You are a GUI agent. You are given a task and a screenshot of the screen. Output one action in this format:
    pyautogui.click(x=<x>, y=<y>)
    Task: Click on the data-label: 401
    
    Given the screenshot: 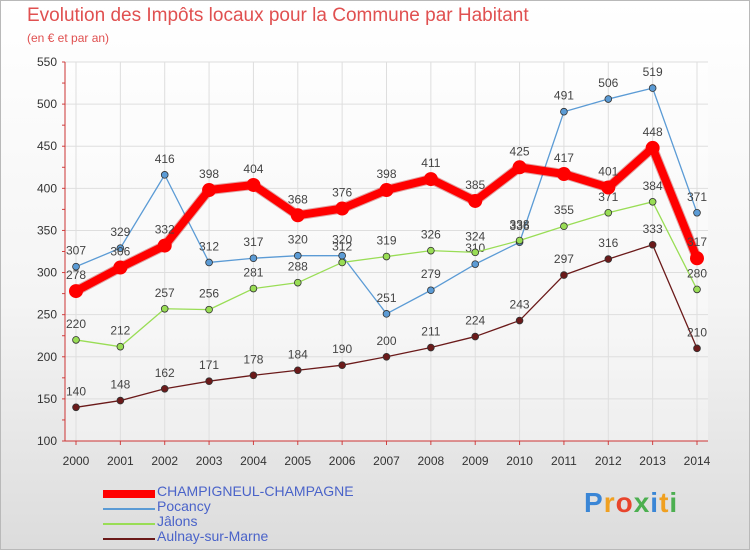 What is the action you would take?
    pyautogui.click(x=608, y=171)
    